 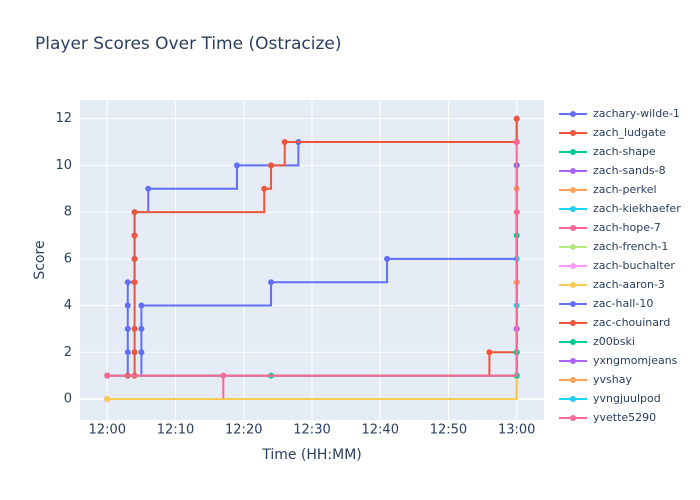 What do you see at coordinates (623, 303) in the screenshot?
I see `legend-label: zac-hall-10` at bounding box center [623, 303].